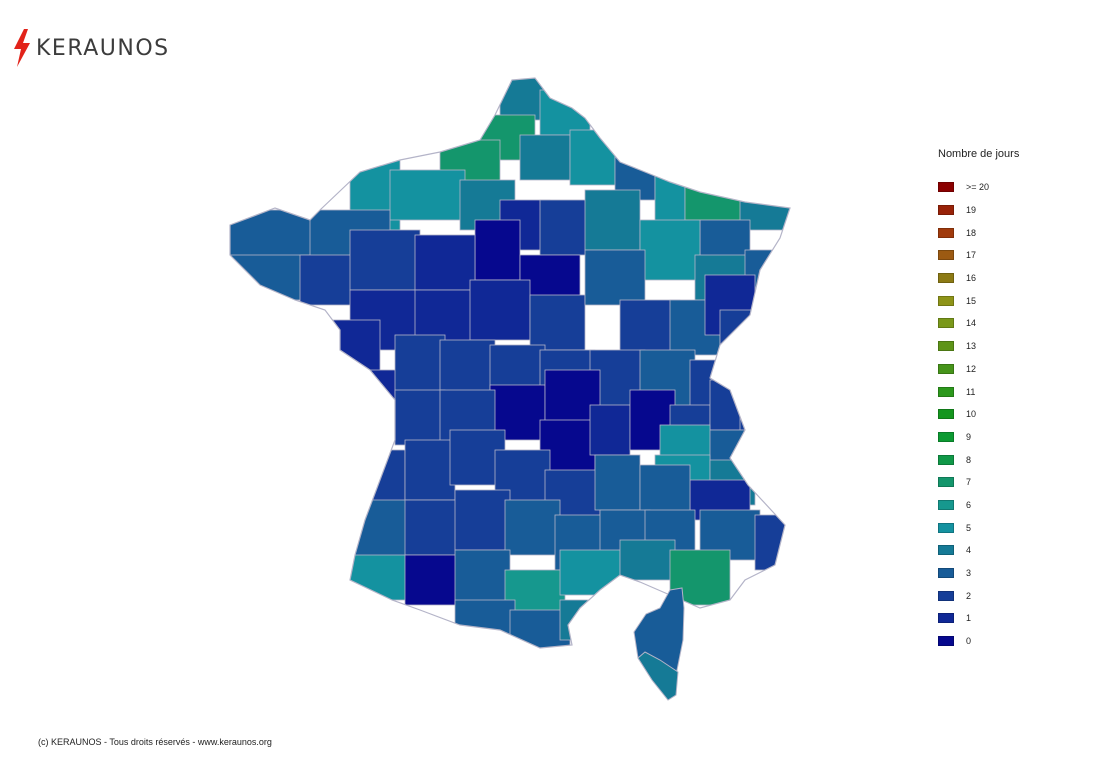 The width and height of the screenshot is (1098, 777). I want to click on legend-item: 7, so click(1008, 482).